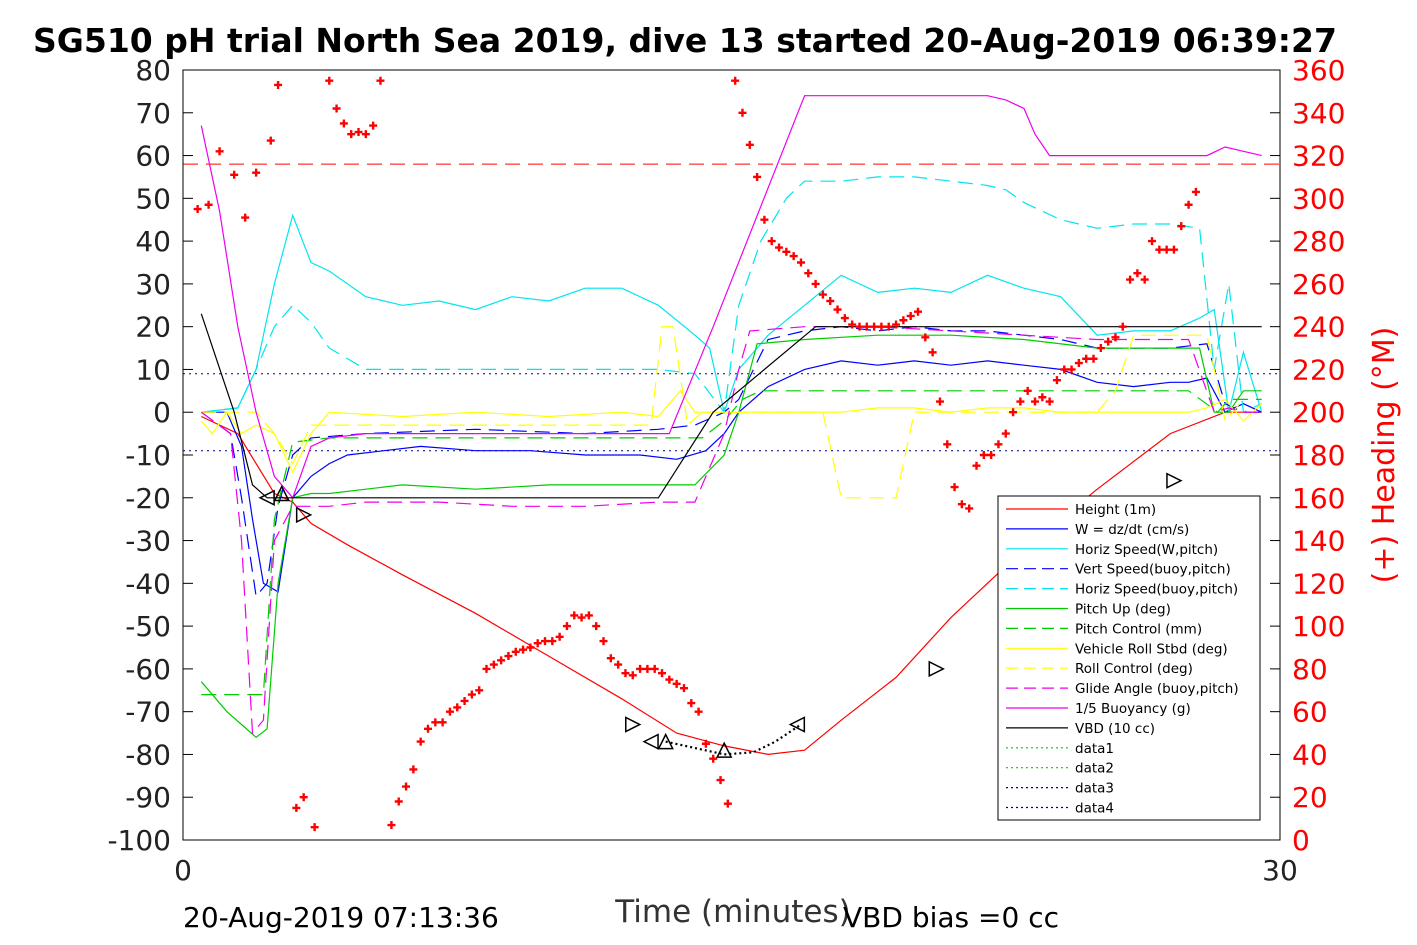 This screenshot has height=945, width=1417. What do you see at coordinates (736, 858) in the screenshot?
I see `x-axis: 0 30` at bounding box center [736, 858].